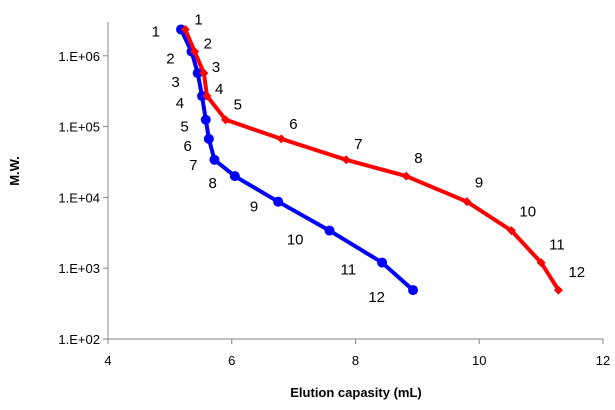  I want to click on x-tick-label: 4, so click(107, 360).